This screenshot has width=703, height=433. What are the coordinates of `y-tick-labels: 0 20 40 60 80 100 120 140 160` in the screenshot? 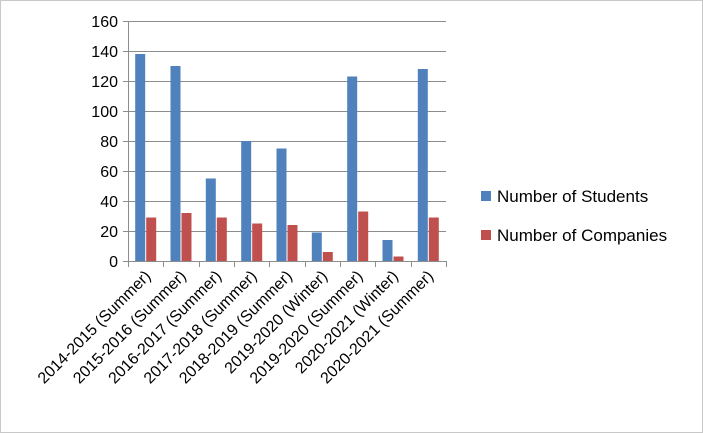 It's located at (104, 142).